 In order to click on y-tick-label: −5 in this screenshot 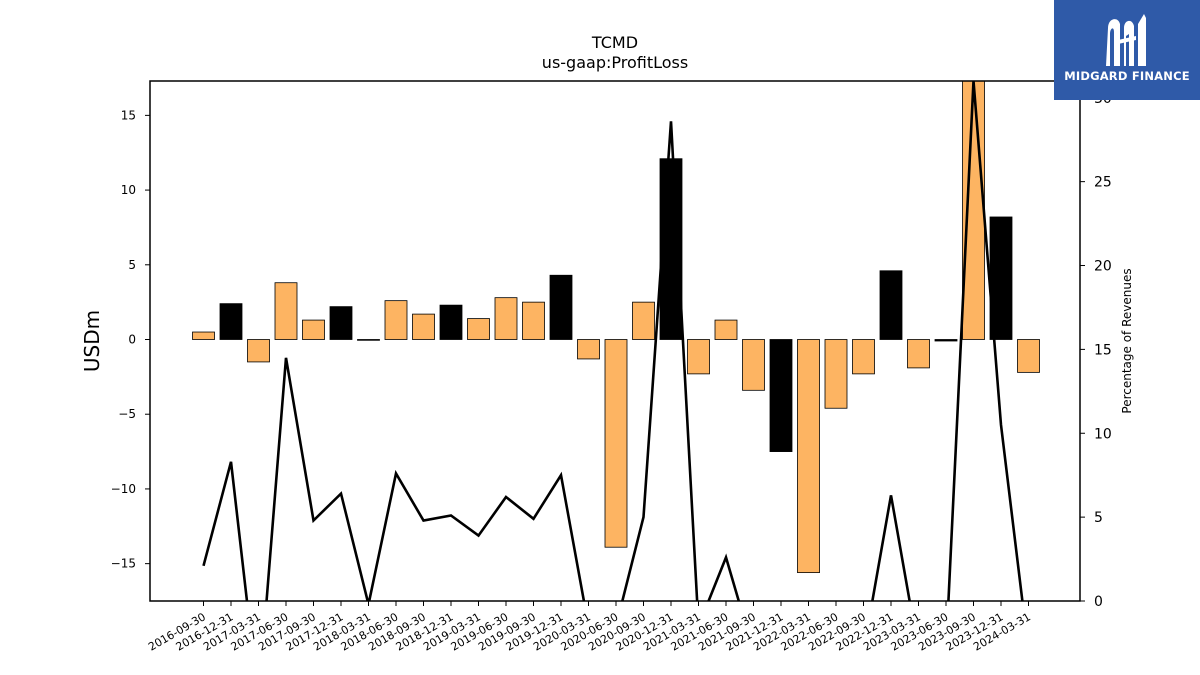, I will do `click(127, 414)`.